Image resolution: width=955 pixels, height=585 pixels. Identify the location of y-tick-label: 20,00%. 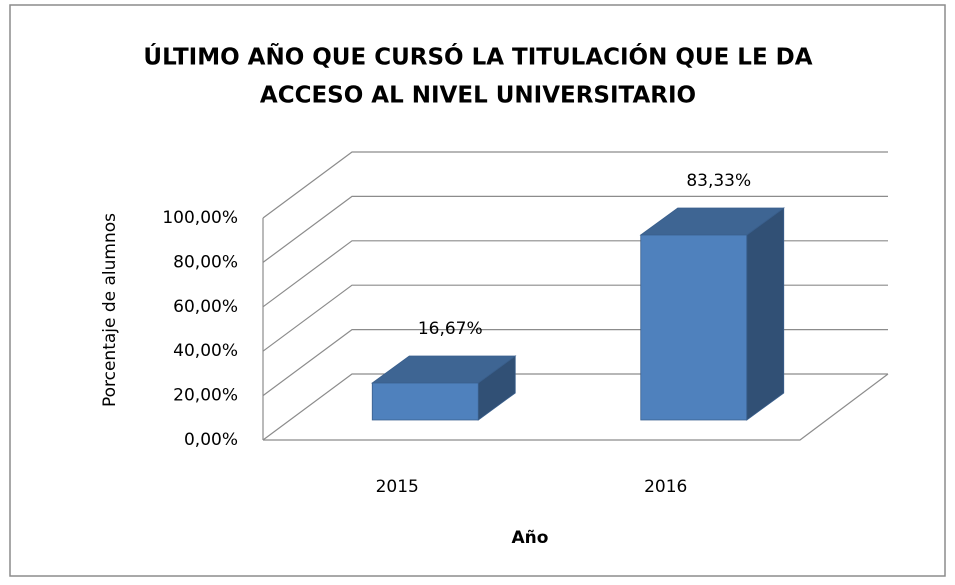
(205, 396).